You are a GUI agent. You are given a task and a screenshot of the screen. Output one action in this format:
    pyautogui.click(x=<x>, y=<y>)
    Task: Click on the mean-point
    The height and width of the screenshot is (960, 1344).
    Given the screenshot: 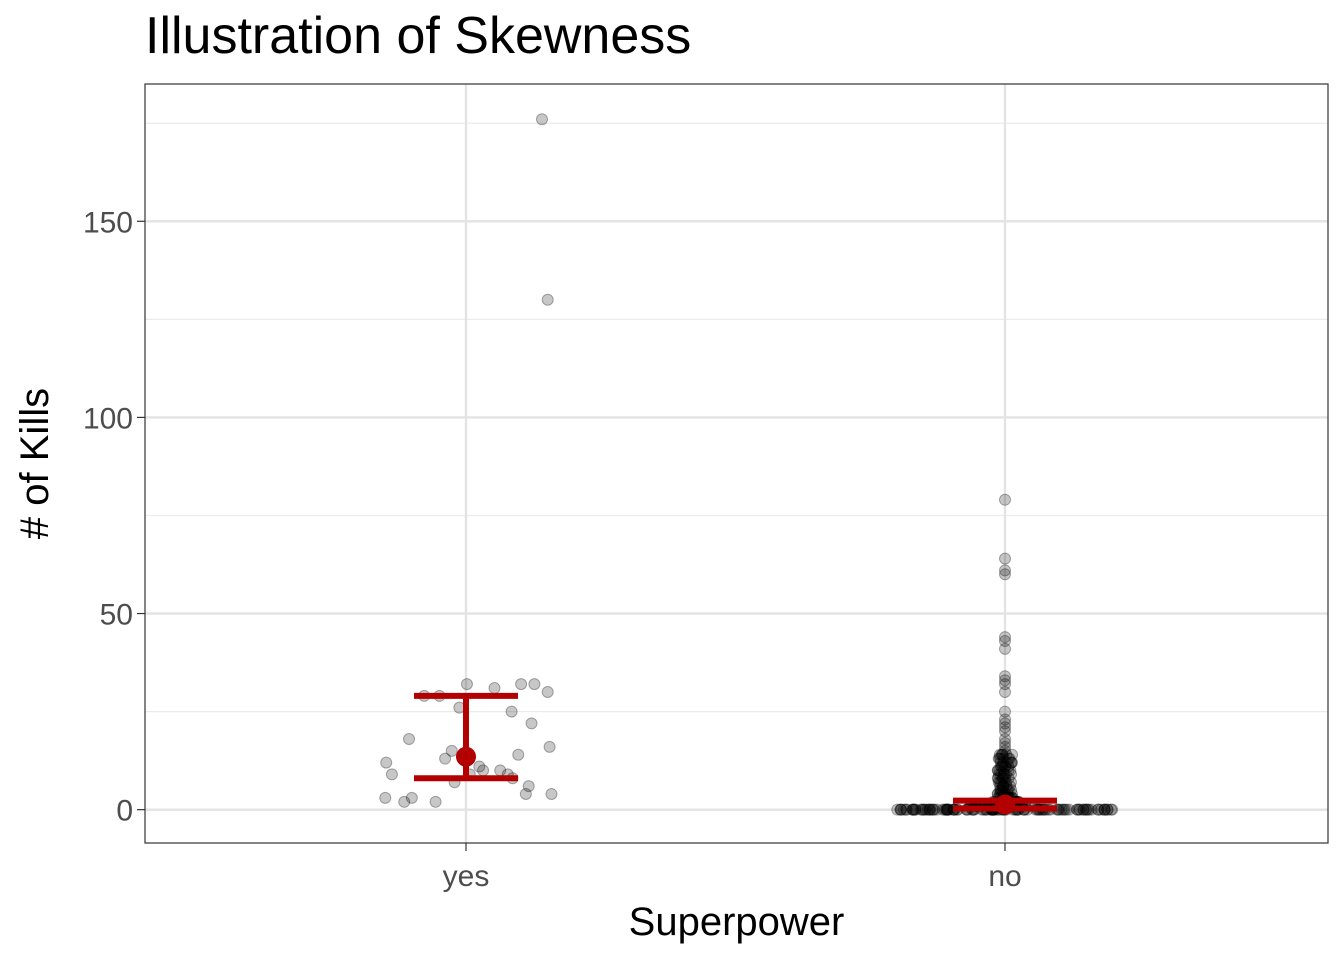 What is the action you would take?
    pyautogui.click(x=1005, y=804)
    